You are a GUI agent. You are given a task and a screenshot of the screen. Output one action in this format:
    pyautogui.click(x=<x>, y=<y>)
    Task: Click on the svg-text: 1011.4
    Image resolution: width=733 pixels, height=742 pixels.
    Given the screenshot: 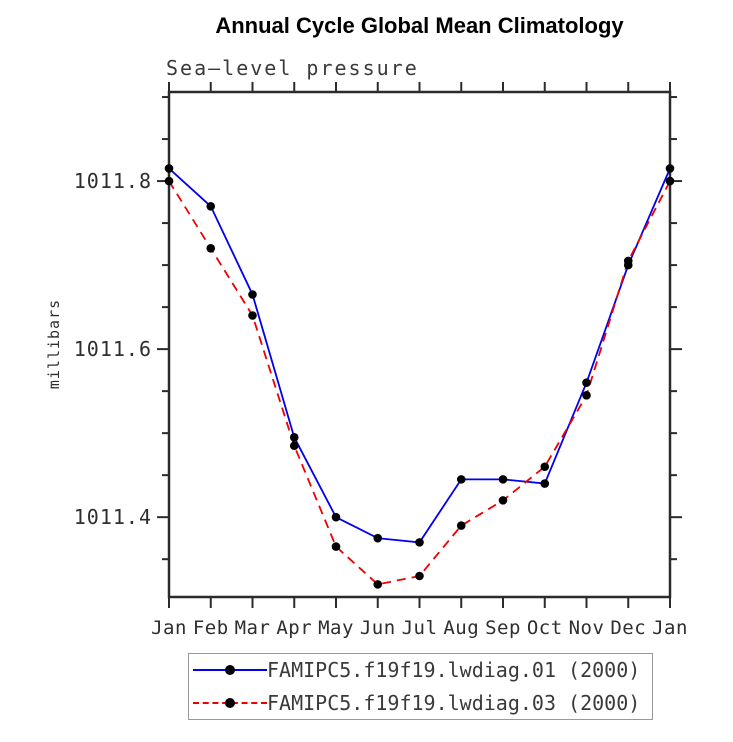 What is the action you would take?
    pyautogui.click(x=113, y=517)
    